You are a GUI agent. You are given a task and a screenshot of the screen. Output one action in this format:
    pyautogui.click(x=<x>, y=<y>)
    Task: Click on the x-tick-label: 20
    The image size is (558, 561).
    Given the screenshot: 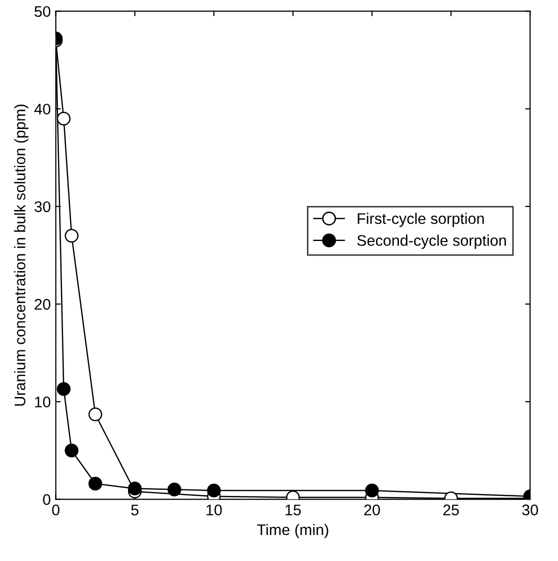 What is the action you would take?
    pyautogui.click(x=372, y=510)
    